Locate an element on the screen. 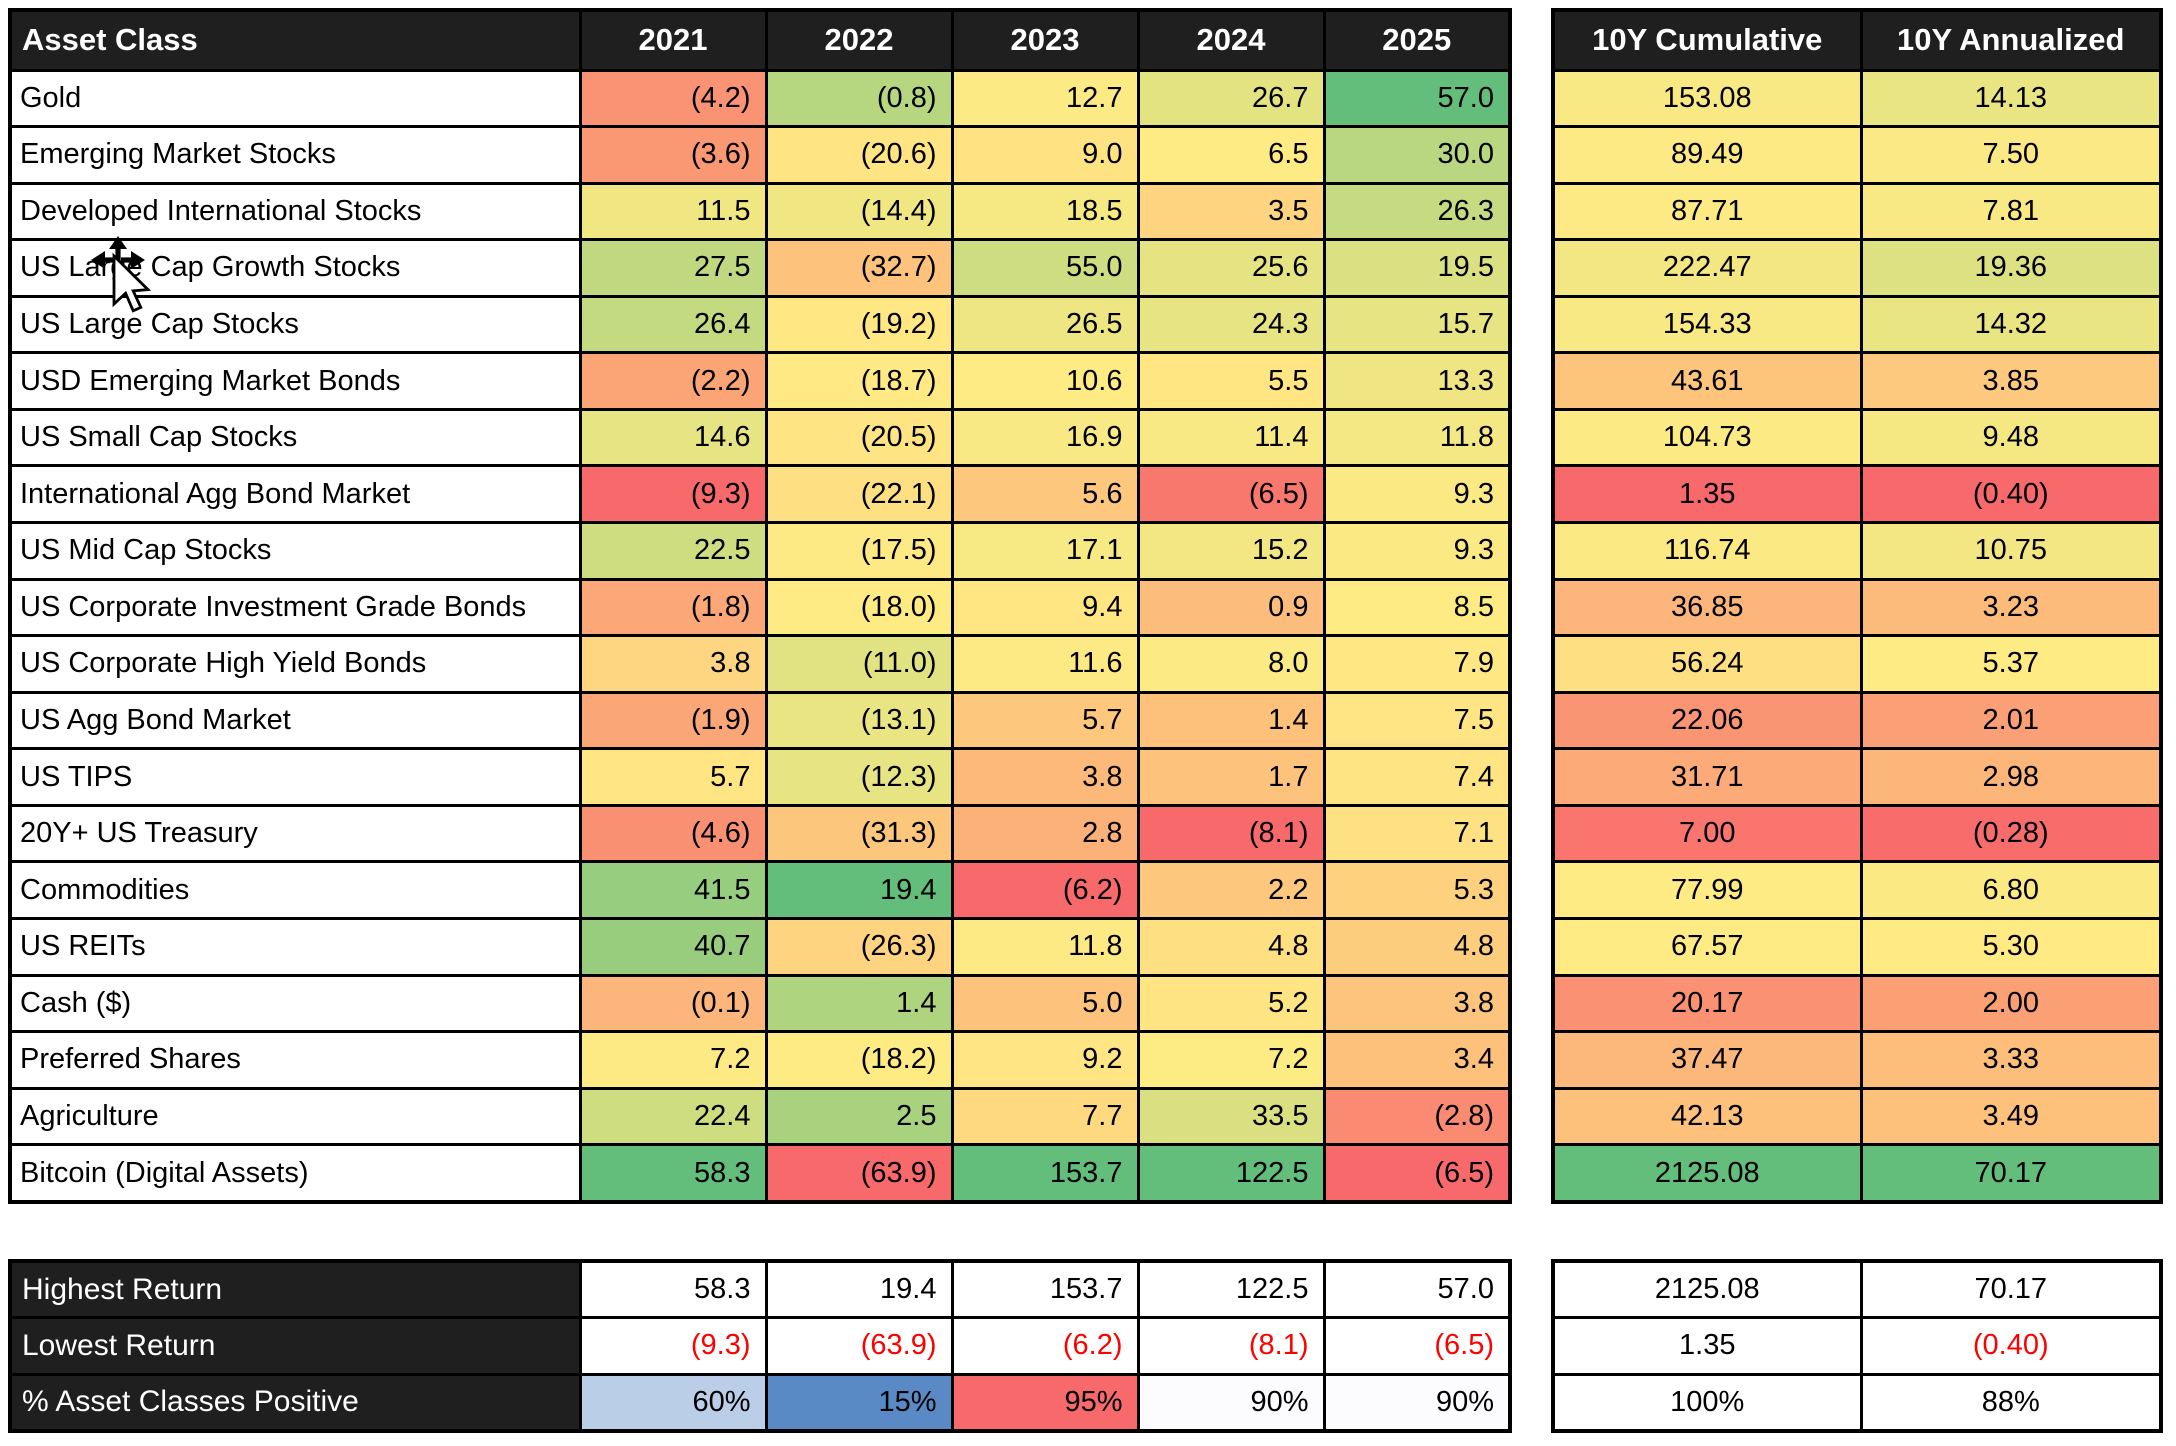 This screenshot has width=2176, height=1446. return-cell: 15.2 is located at coordinates (1231, 551).